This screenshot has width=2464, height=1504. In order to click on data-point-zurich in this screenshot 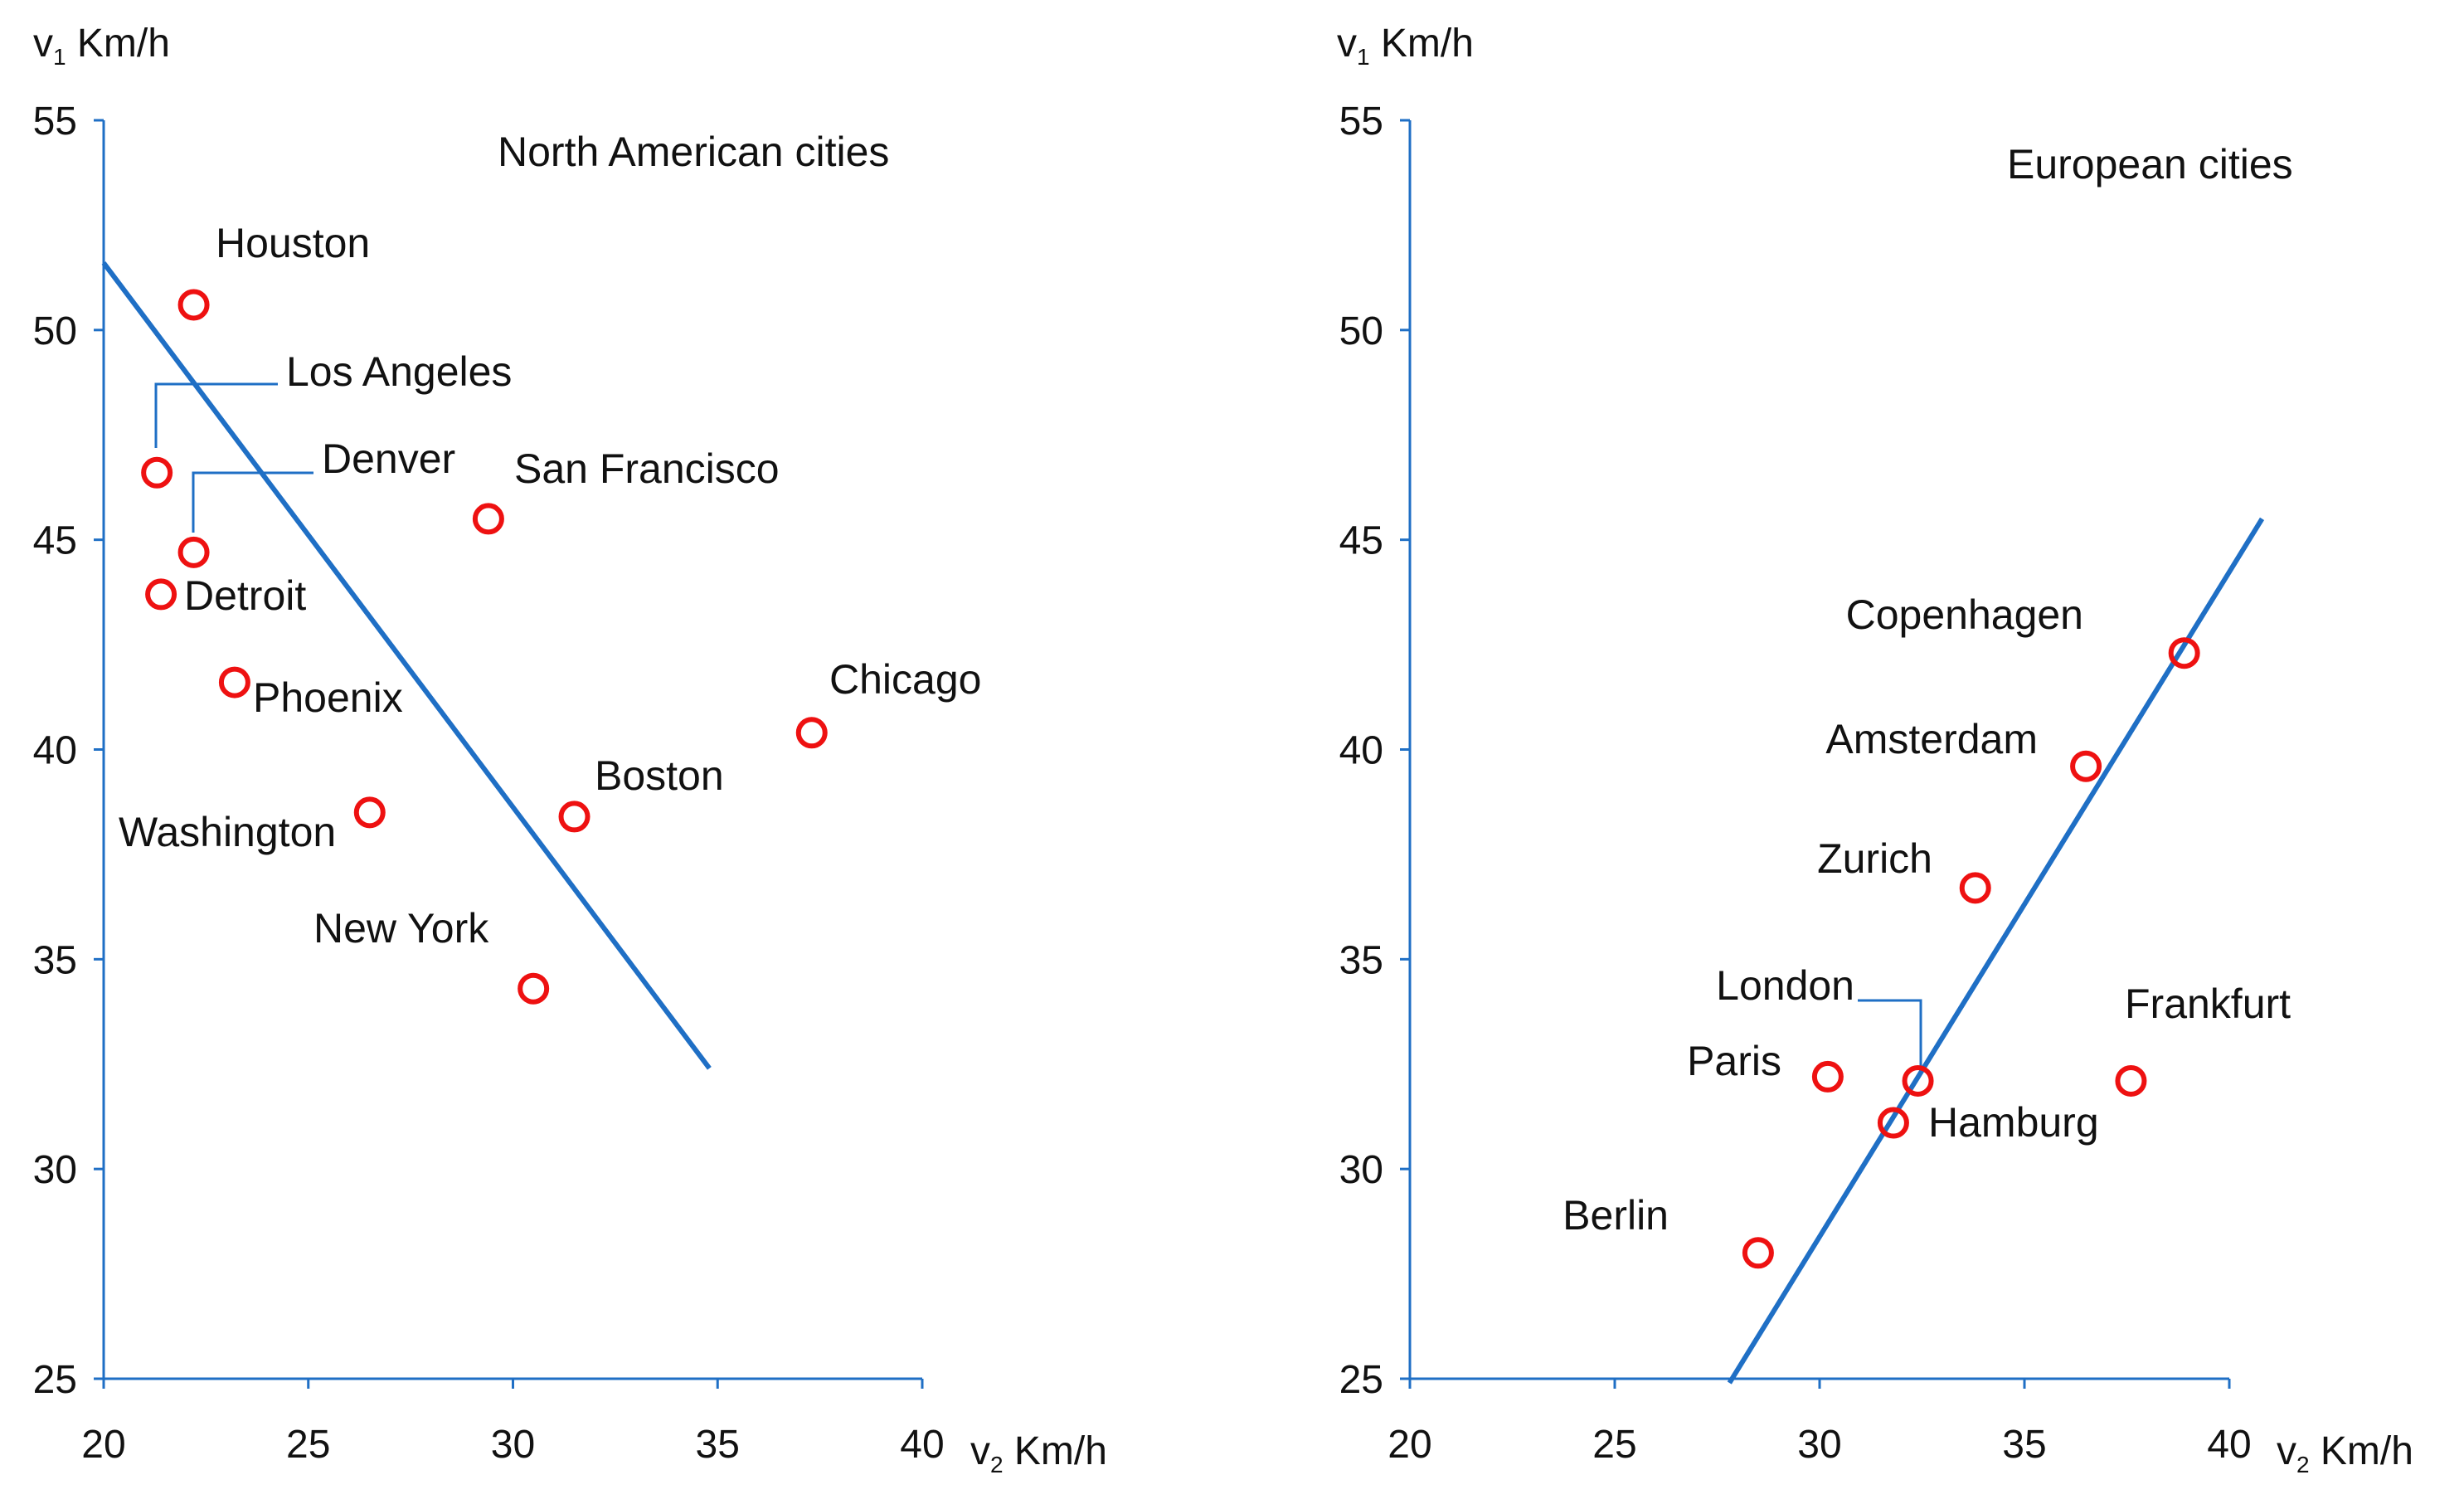, I will do `click(1975, 888)`.